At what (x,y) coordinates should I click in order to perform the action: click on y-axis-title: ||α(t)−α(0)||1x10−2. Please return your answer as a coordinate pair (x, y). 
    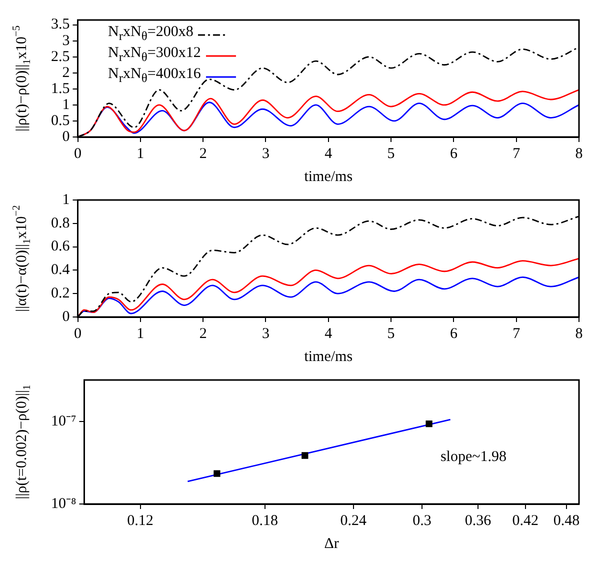
    Looking at the image, I should click on (22, 258).